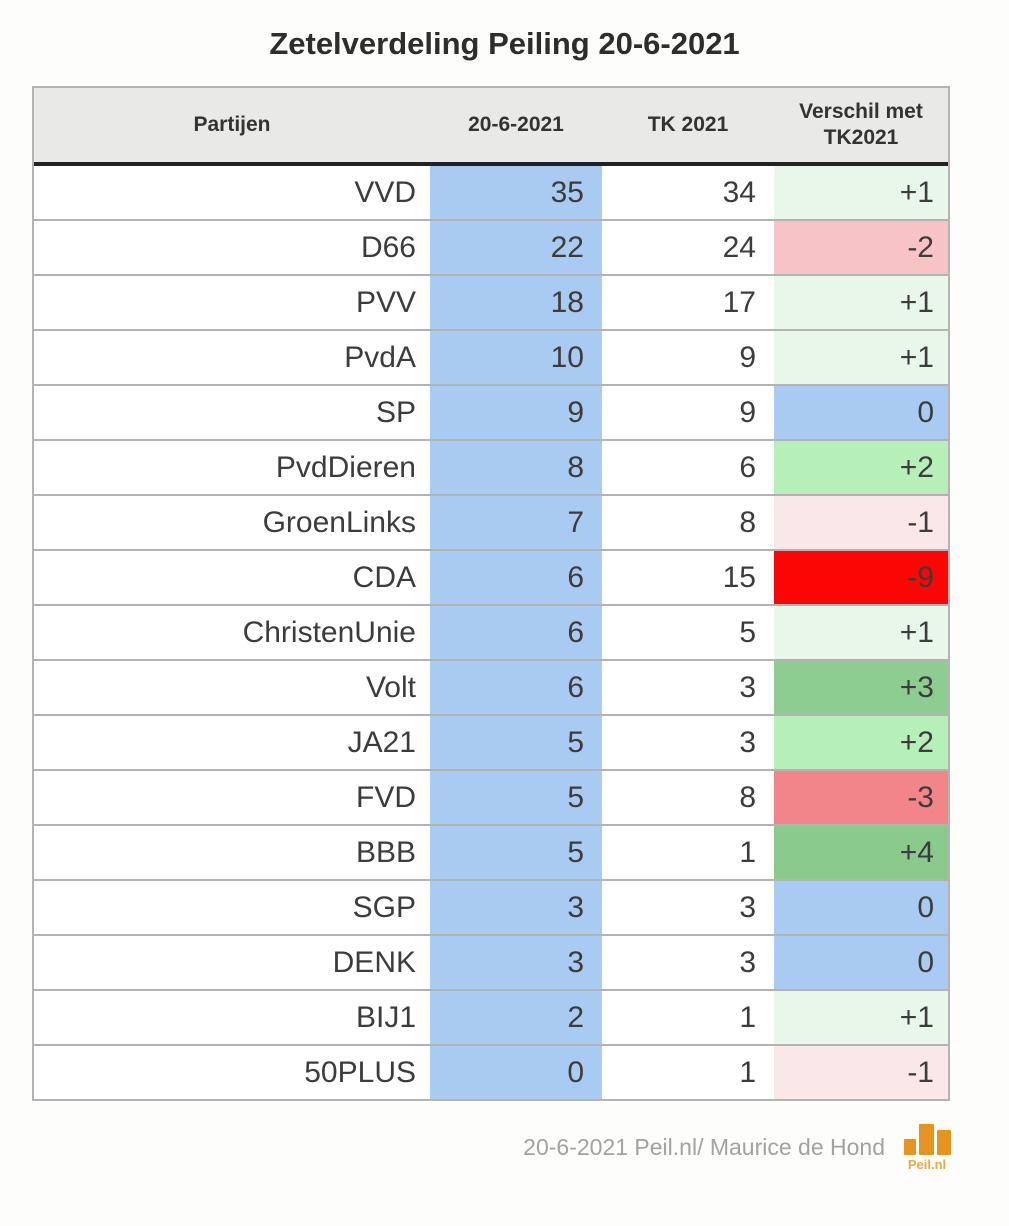  What do you see at coordinates (739, 302) in the screenshot?
I see `tk-seats-cell: 17` at bounding box center [739, 302].